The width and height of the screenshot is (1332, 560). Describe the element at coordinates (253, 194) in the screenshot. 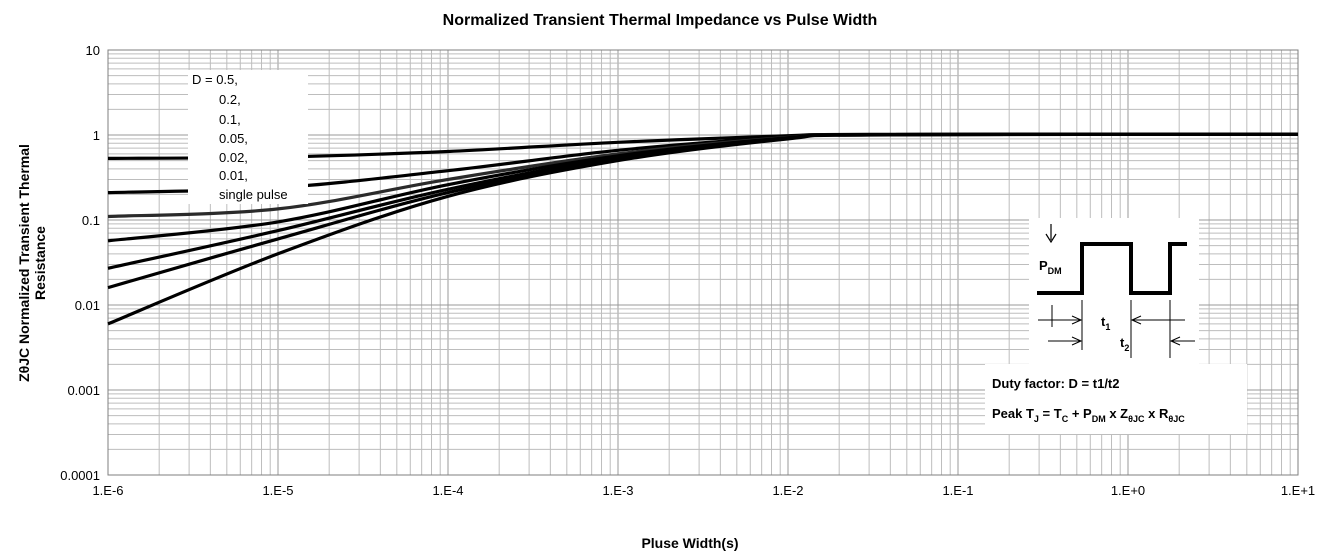

I see `legend-item-single-pulse: single pulse` at that location.